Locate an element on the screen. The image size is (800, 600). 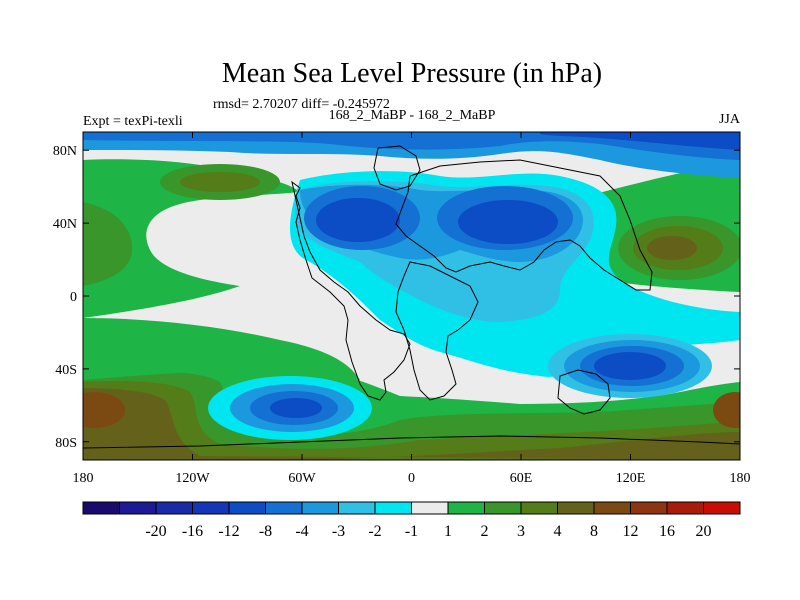
colorbar-label-6: -2 is located at coordinates (374, 531).